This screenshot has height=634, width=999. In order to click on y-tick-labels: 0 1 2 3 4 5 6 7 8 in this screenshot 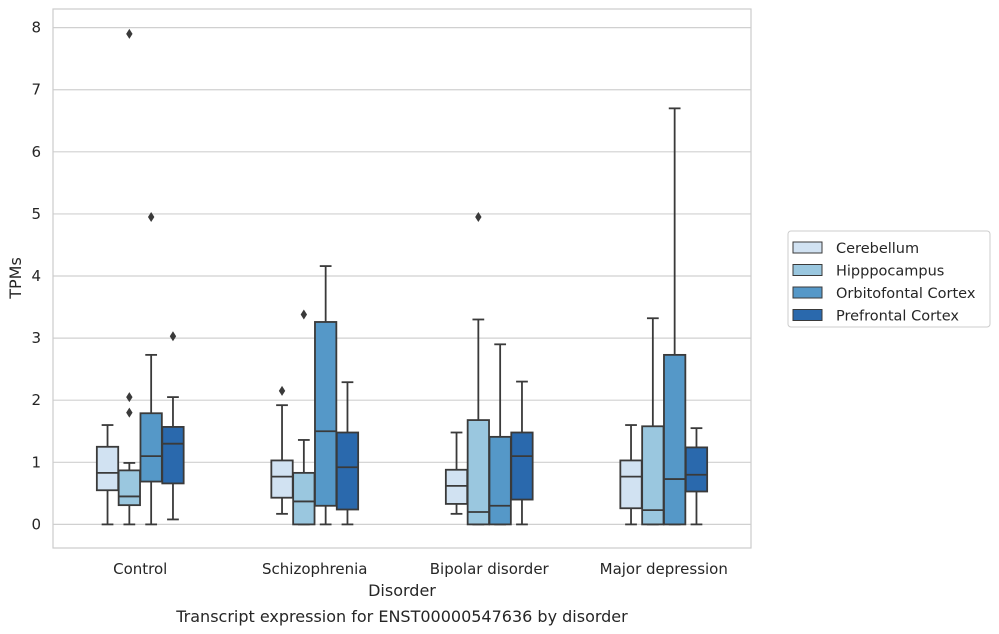, I will do `click(36, 276)`.